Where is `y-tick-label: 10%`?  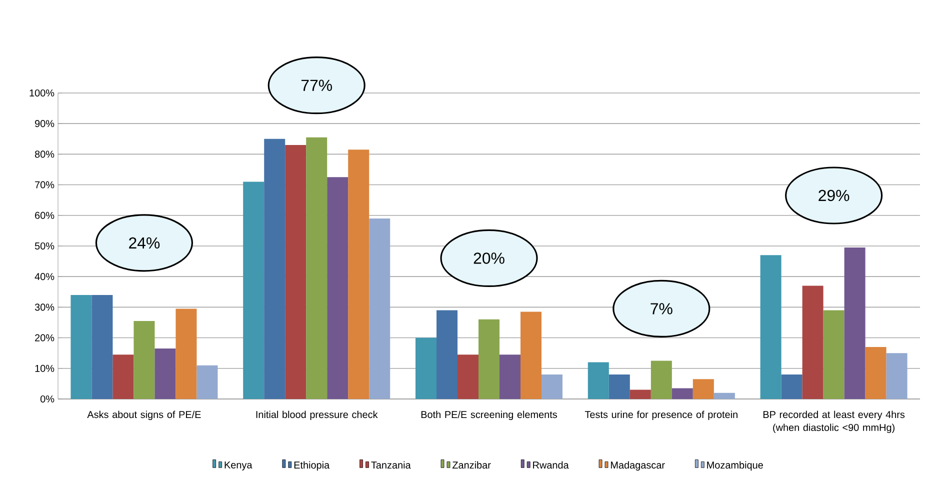 y-tick-label: 10% is located at coordinates (44, 368).